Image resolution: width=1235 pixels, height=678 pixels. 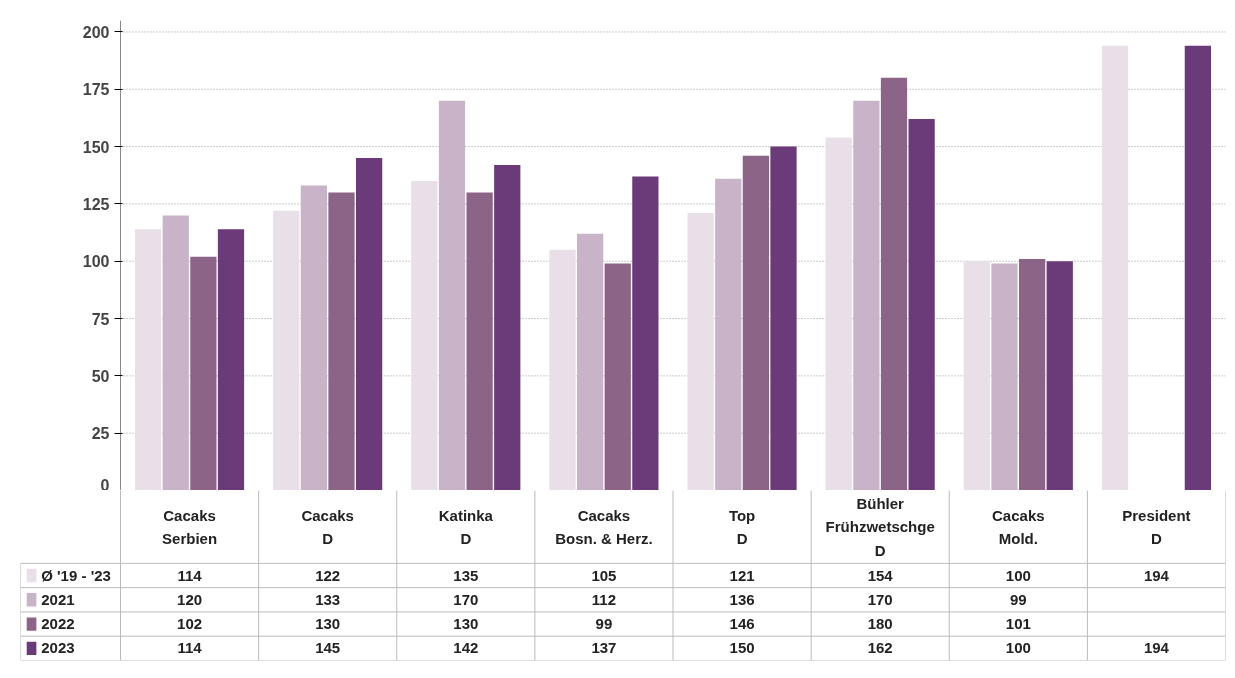 I want to click on data-label: 101, so click(x=1018, y=624).